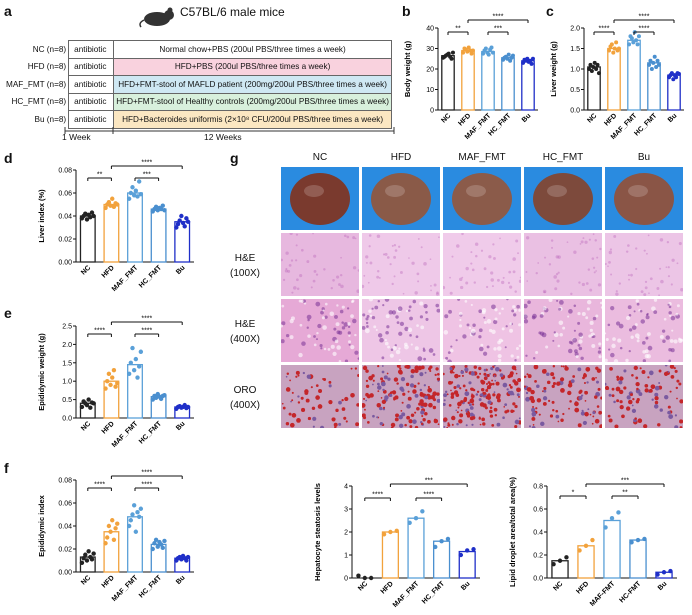 Image resolution: width=692 pixels, height=615 pixels. I want to click on y-tick-label: 0.4, so click(538, 533).